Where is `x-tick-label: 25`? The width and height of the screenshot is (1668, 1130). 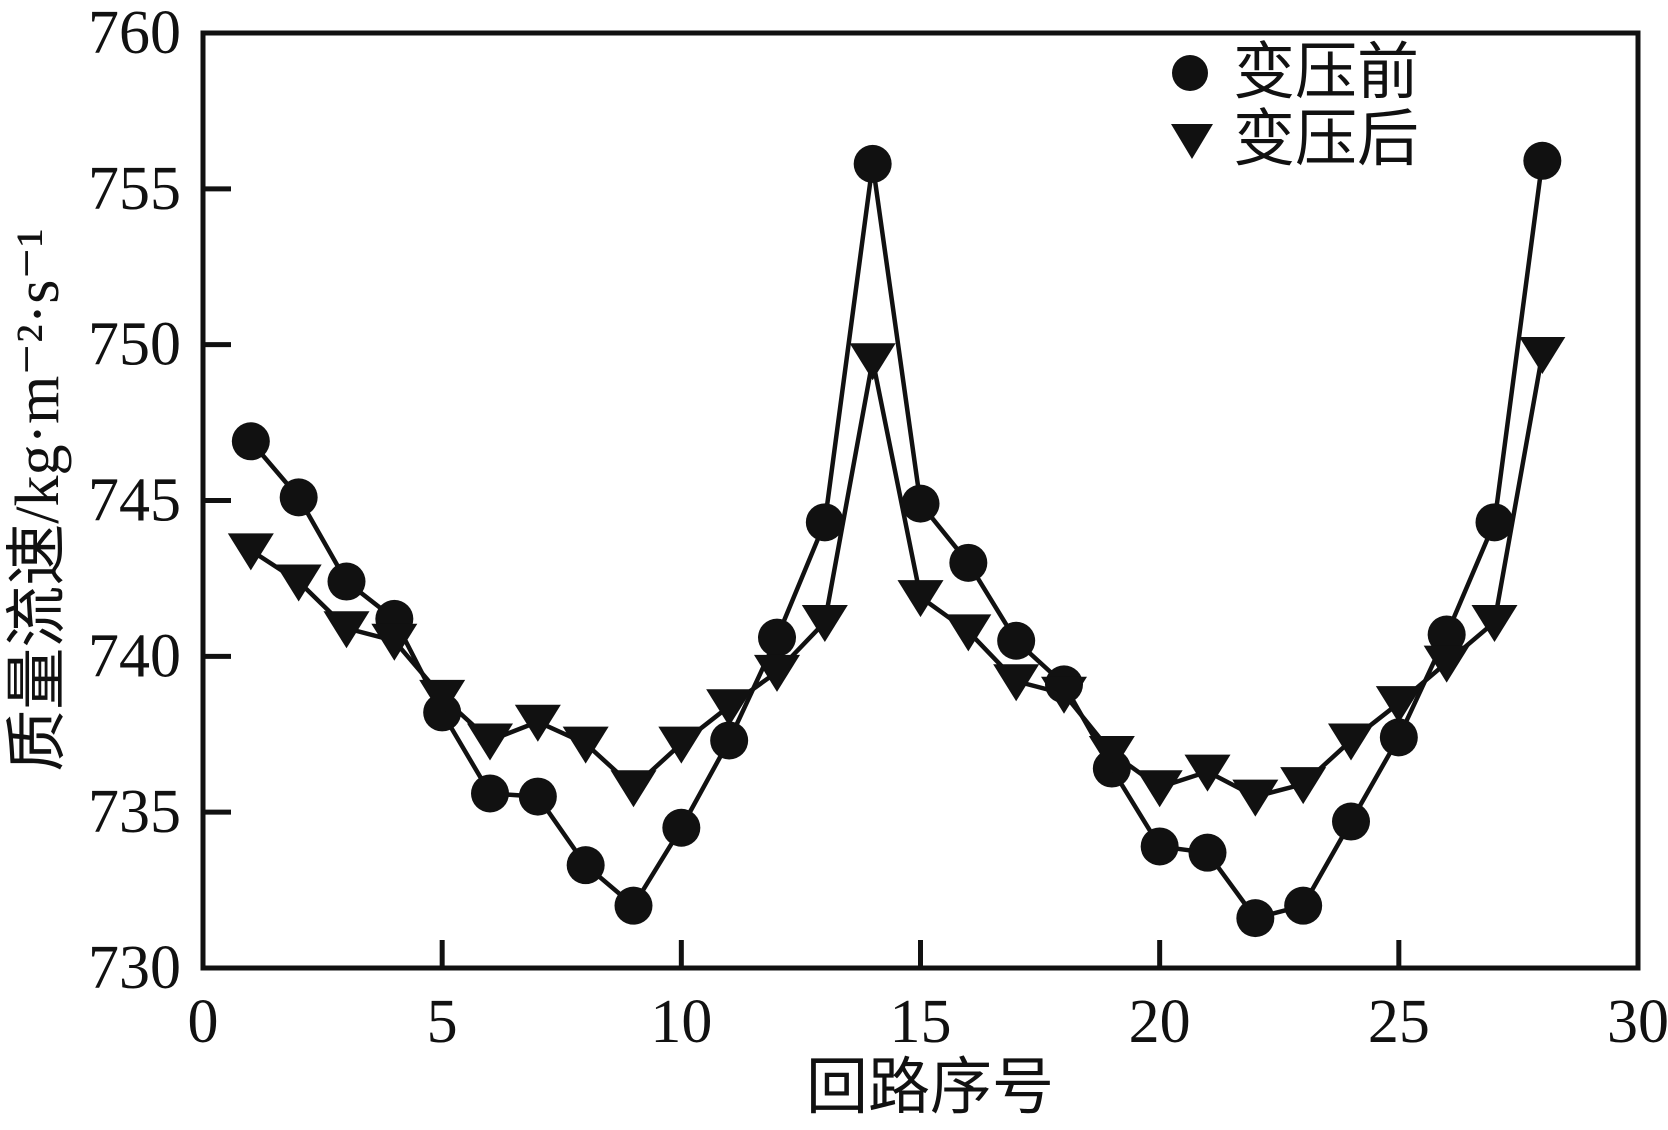 x-tick-label: 25 is located at coordinates (1399, 1022).